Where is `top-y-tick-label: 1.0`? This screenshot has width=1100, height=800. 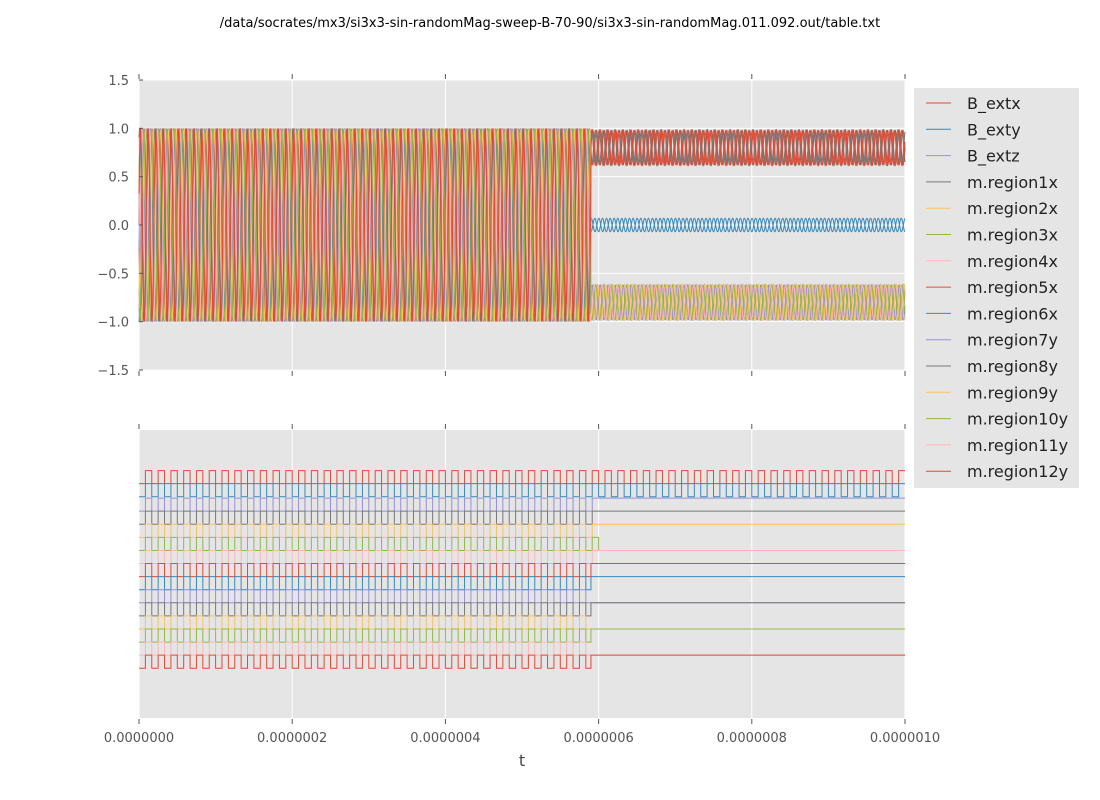
top-y-tick-label: 1.0 is located at coordinates (118, 129).